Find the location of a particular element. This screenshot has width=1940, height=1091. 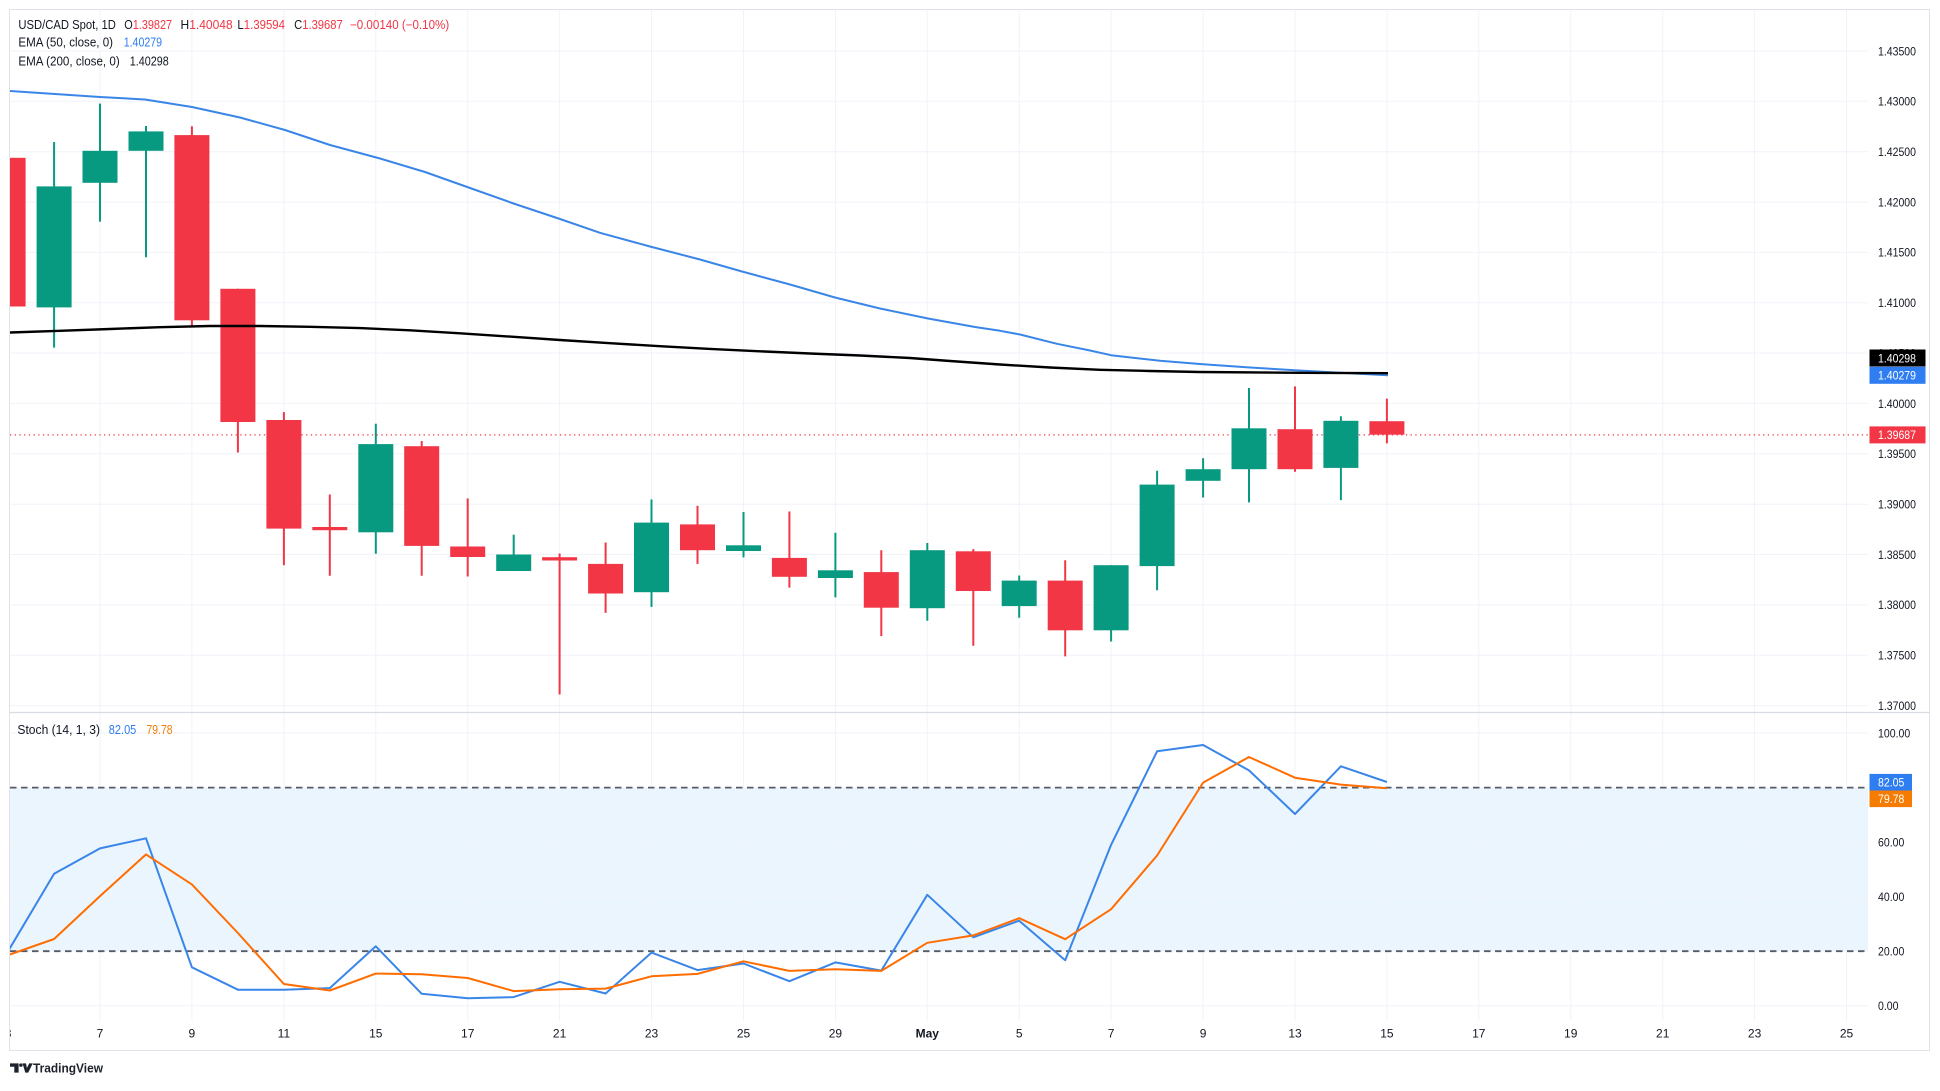

svg-text: 1.43000 is located at coordinates (1897, 102).